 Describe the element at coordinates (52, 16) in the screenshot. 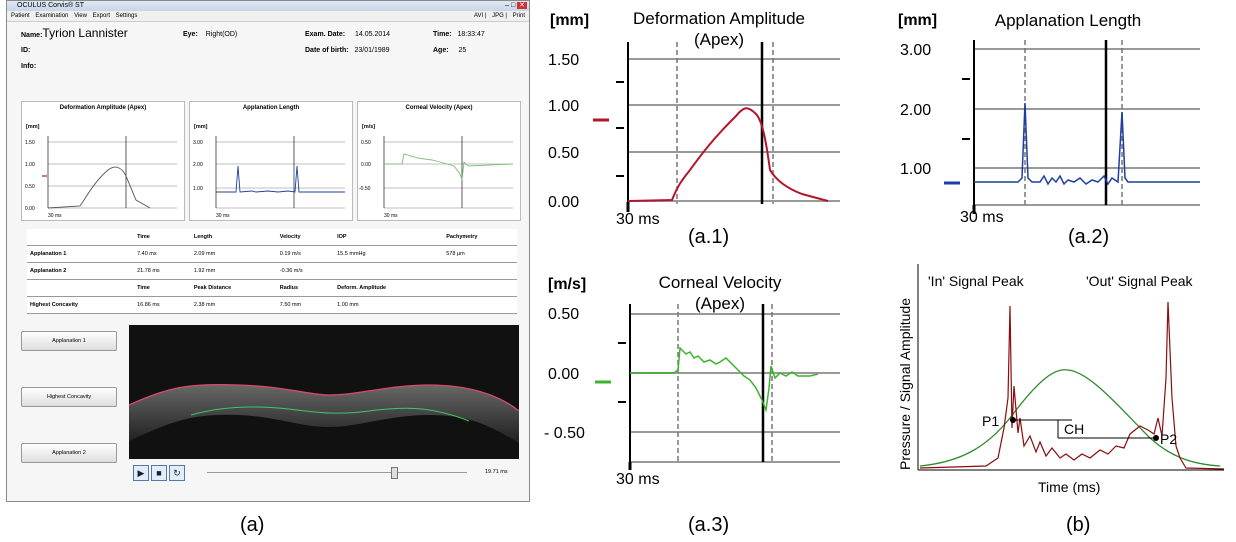

I see `menu-examination: Examination` at that location.